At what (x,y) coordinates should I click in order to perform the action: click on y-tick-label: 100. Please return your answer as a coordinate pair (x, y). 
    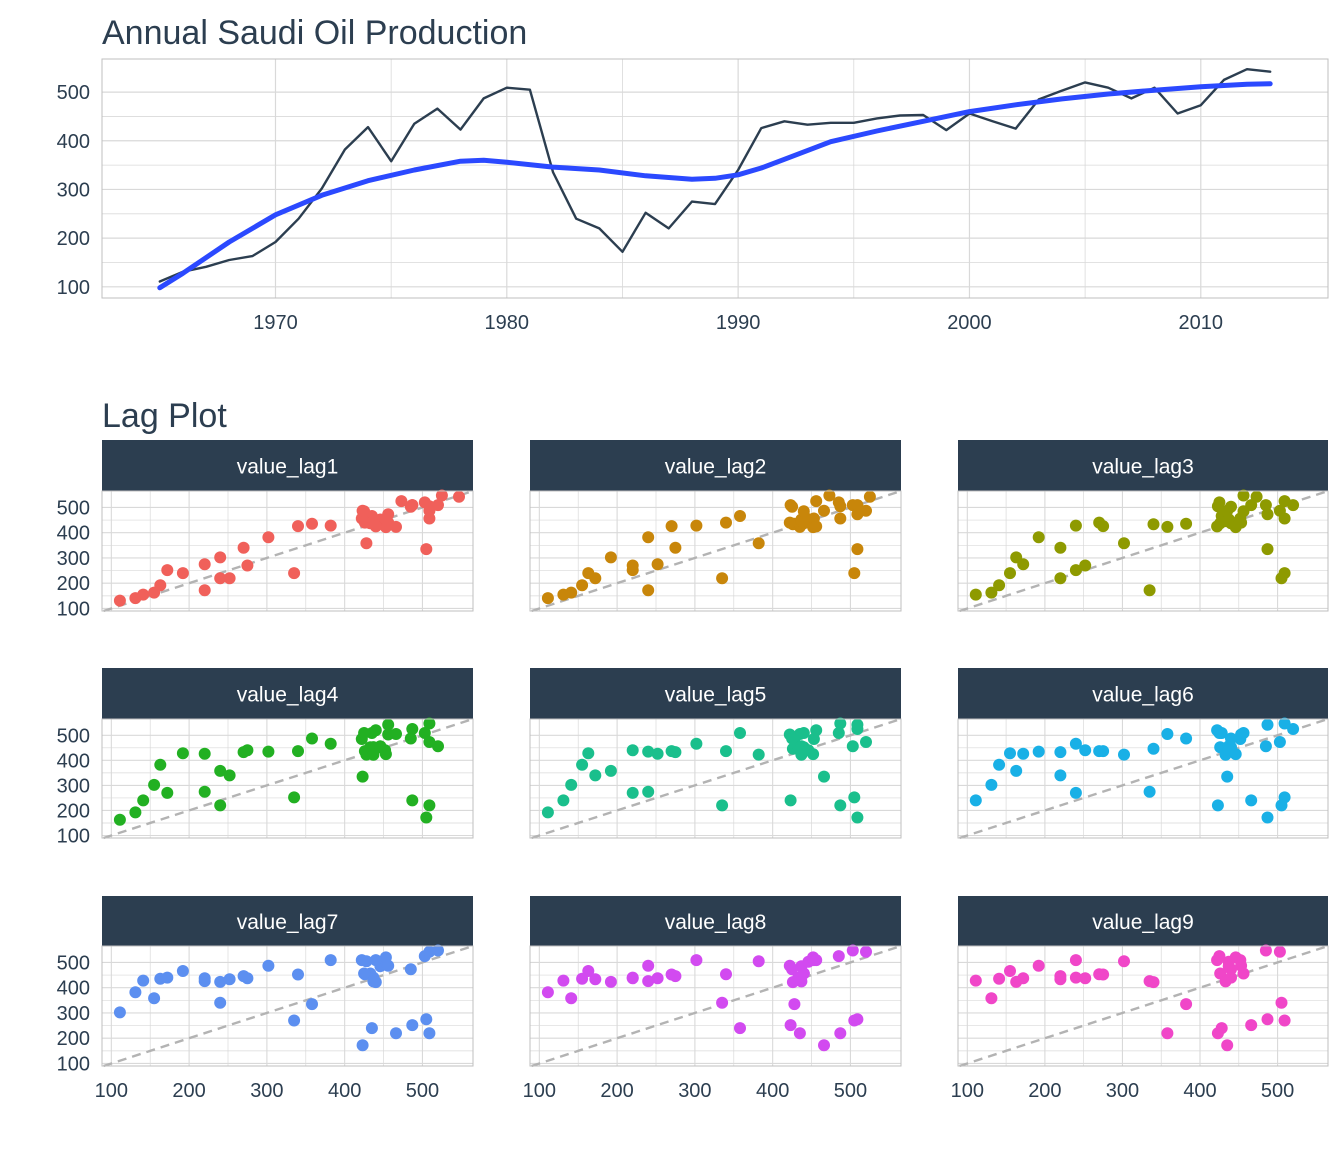
    Looking at the image, I should click on (73, 836).